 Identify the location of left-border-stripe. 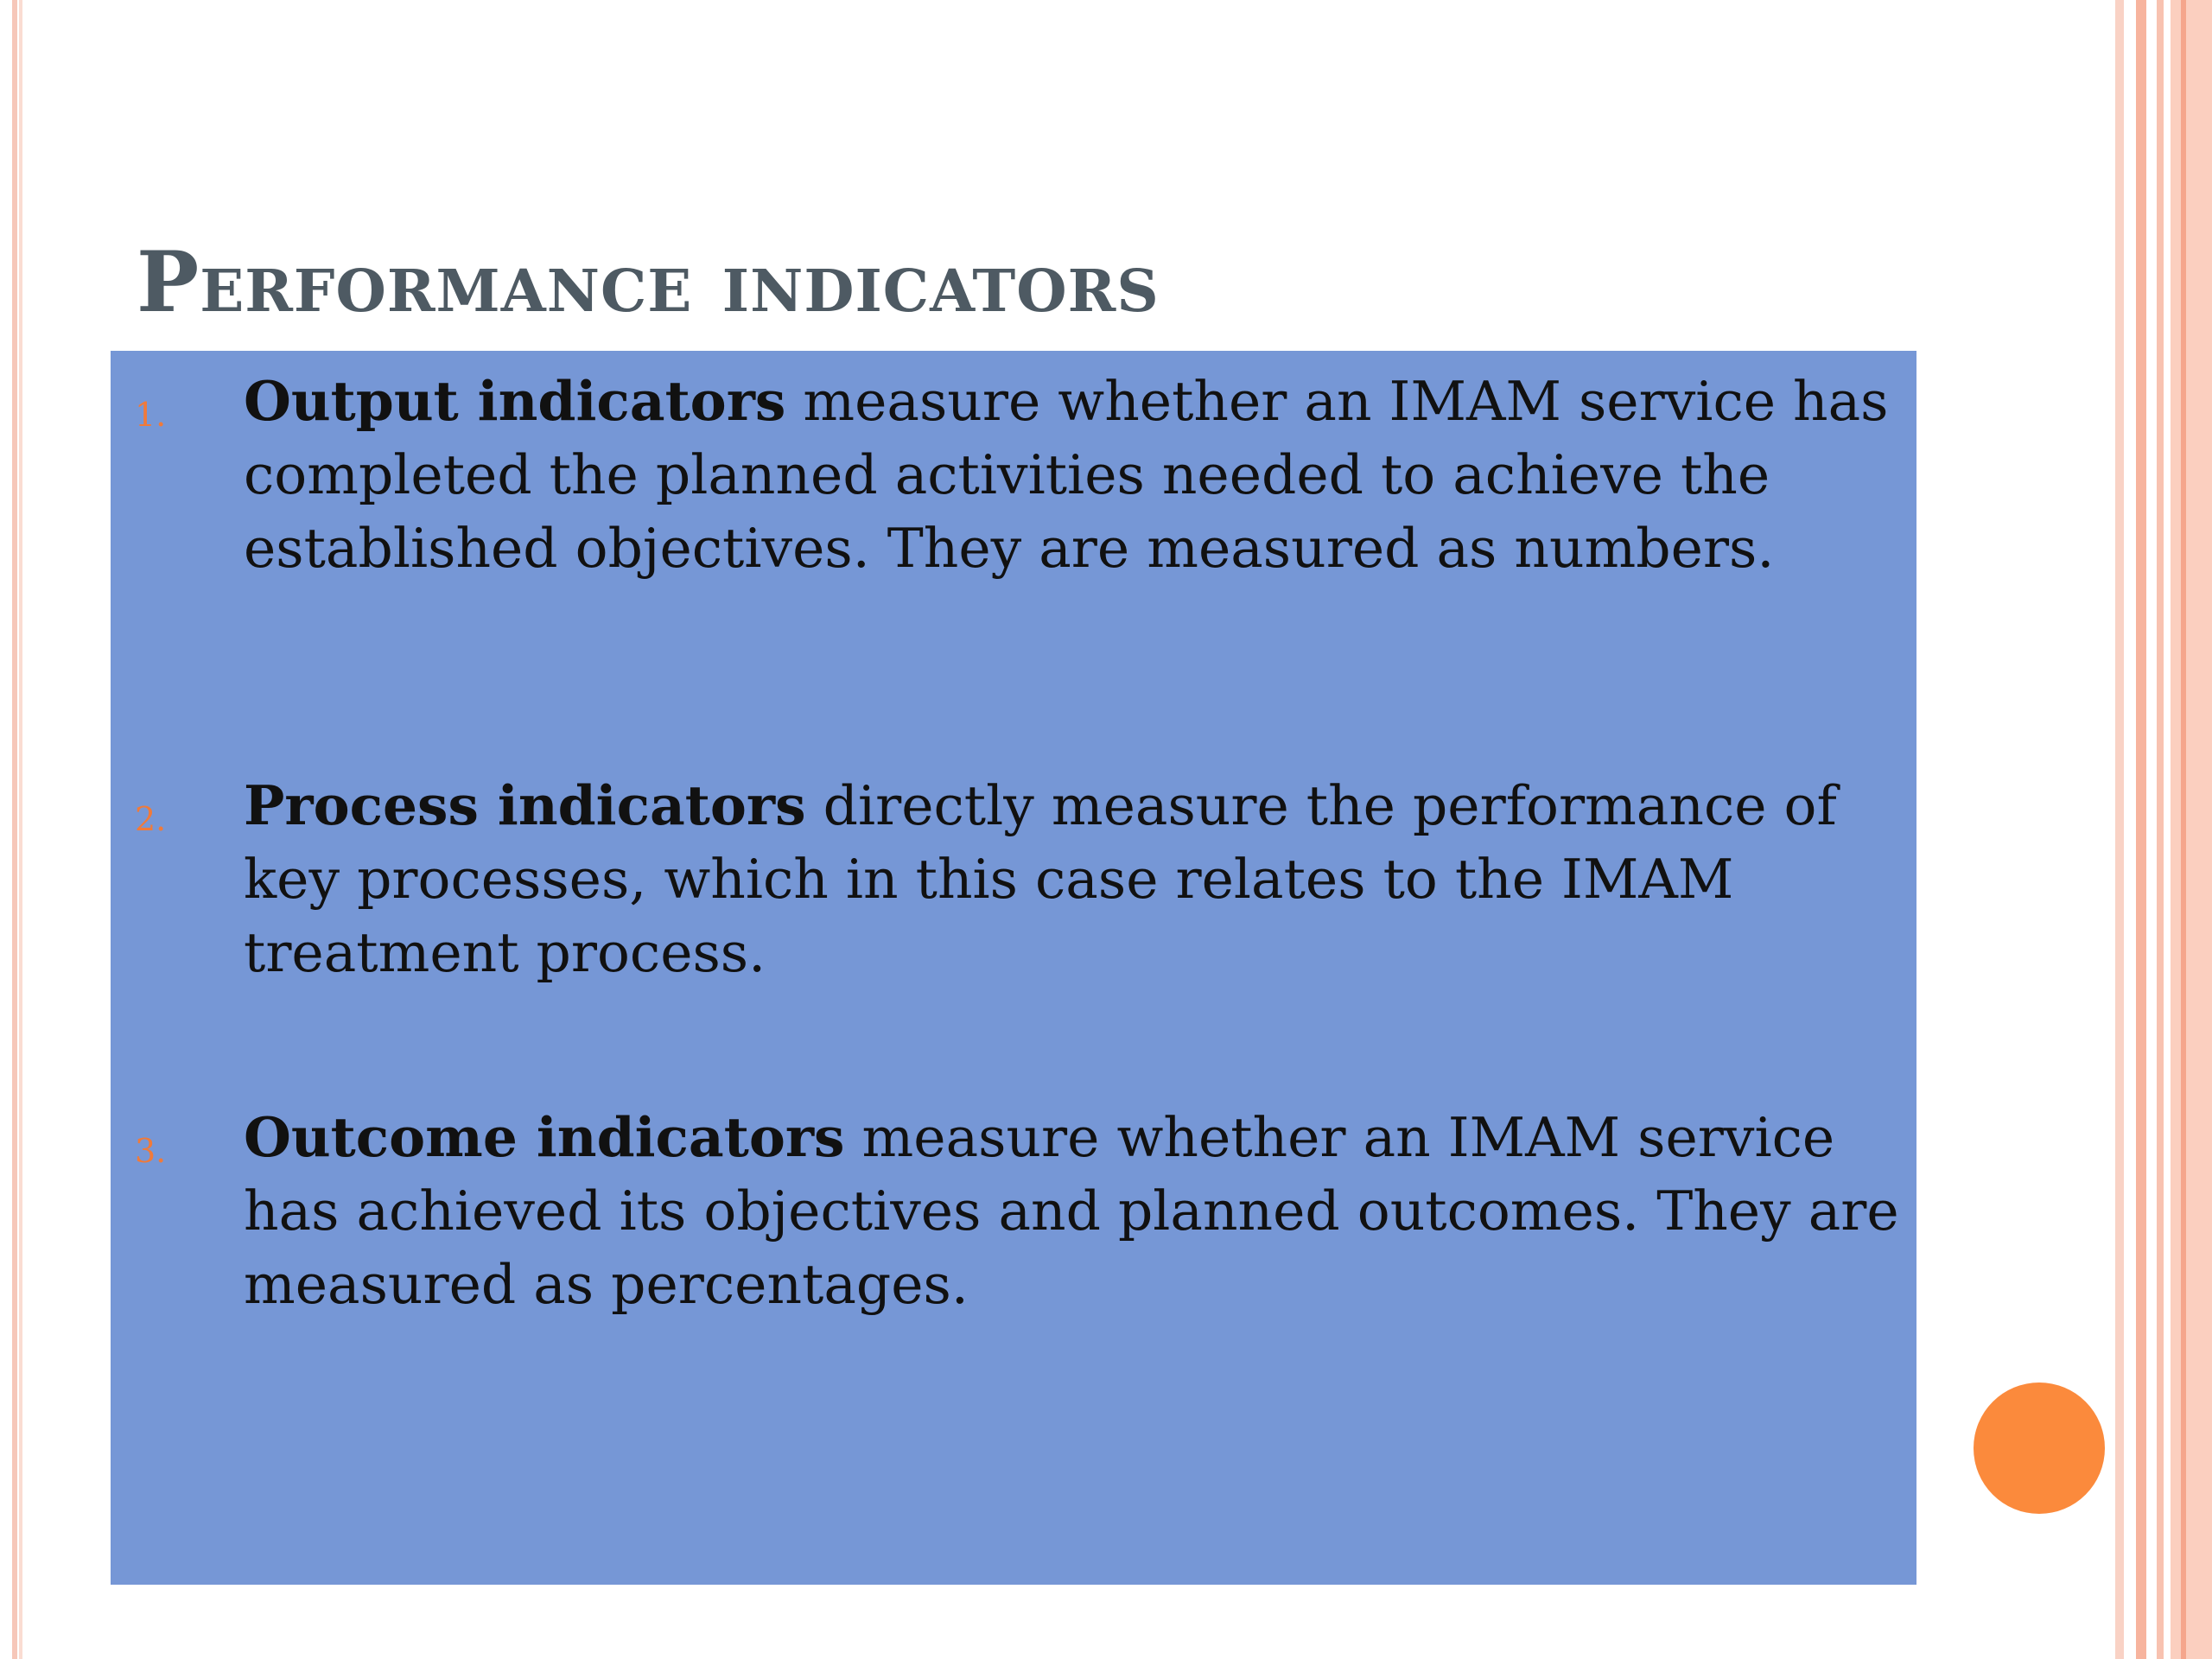
(14, 829).